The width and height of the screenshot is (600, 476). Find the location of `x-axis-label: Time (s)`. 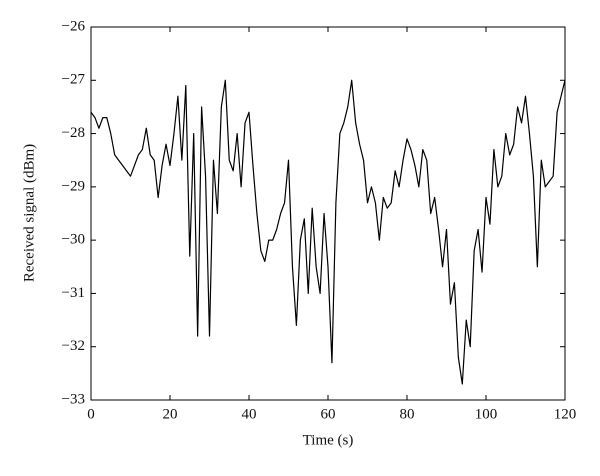

x-axis-label: Time (s) is located at coordinates (328, 440).